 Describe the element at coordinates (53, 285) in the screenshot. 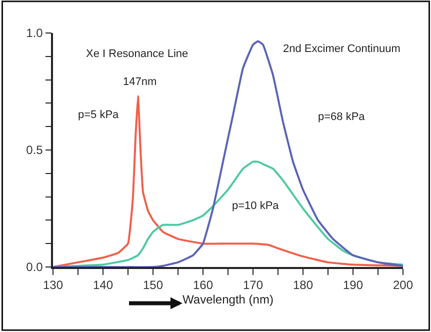

I see `x-tick-label: 130` at that location.